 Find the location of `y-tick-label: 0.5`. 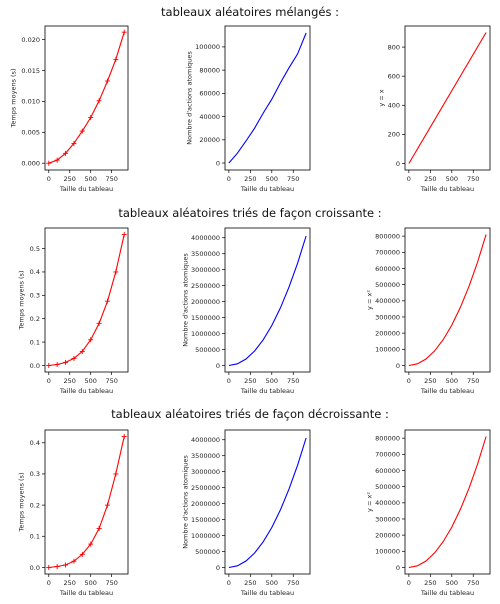

y-tick-label: 0.5 is located at coordinates (35, 249).